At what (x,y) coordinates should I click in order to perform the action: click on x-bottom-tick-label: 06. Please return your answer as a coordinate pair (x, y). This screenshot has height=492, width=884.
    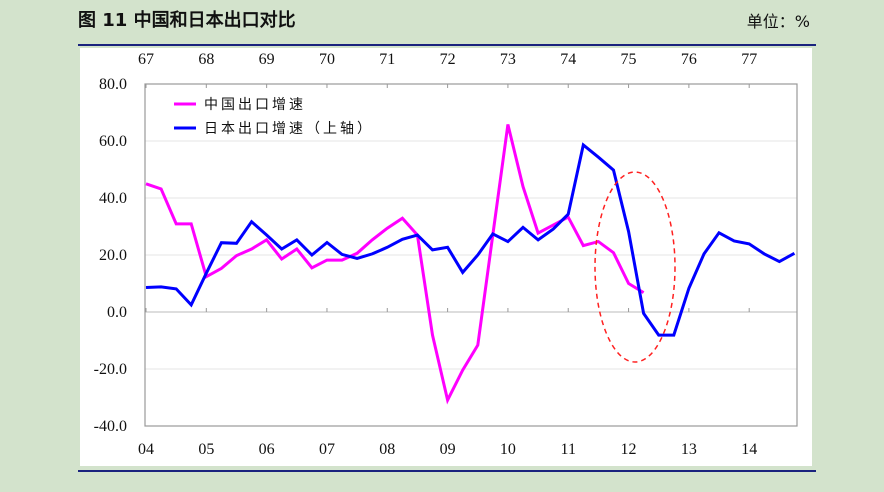
    Looking at the image, I should click on (267, 449).